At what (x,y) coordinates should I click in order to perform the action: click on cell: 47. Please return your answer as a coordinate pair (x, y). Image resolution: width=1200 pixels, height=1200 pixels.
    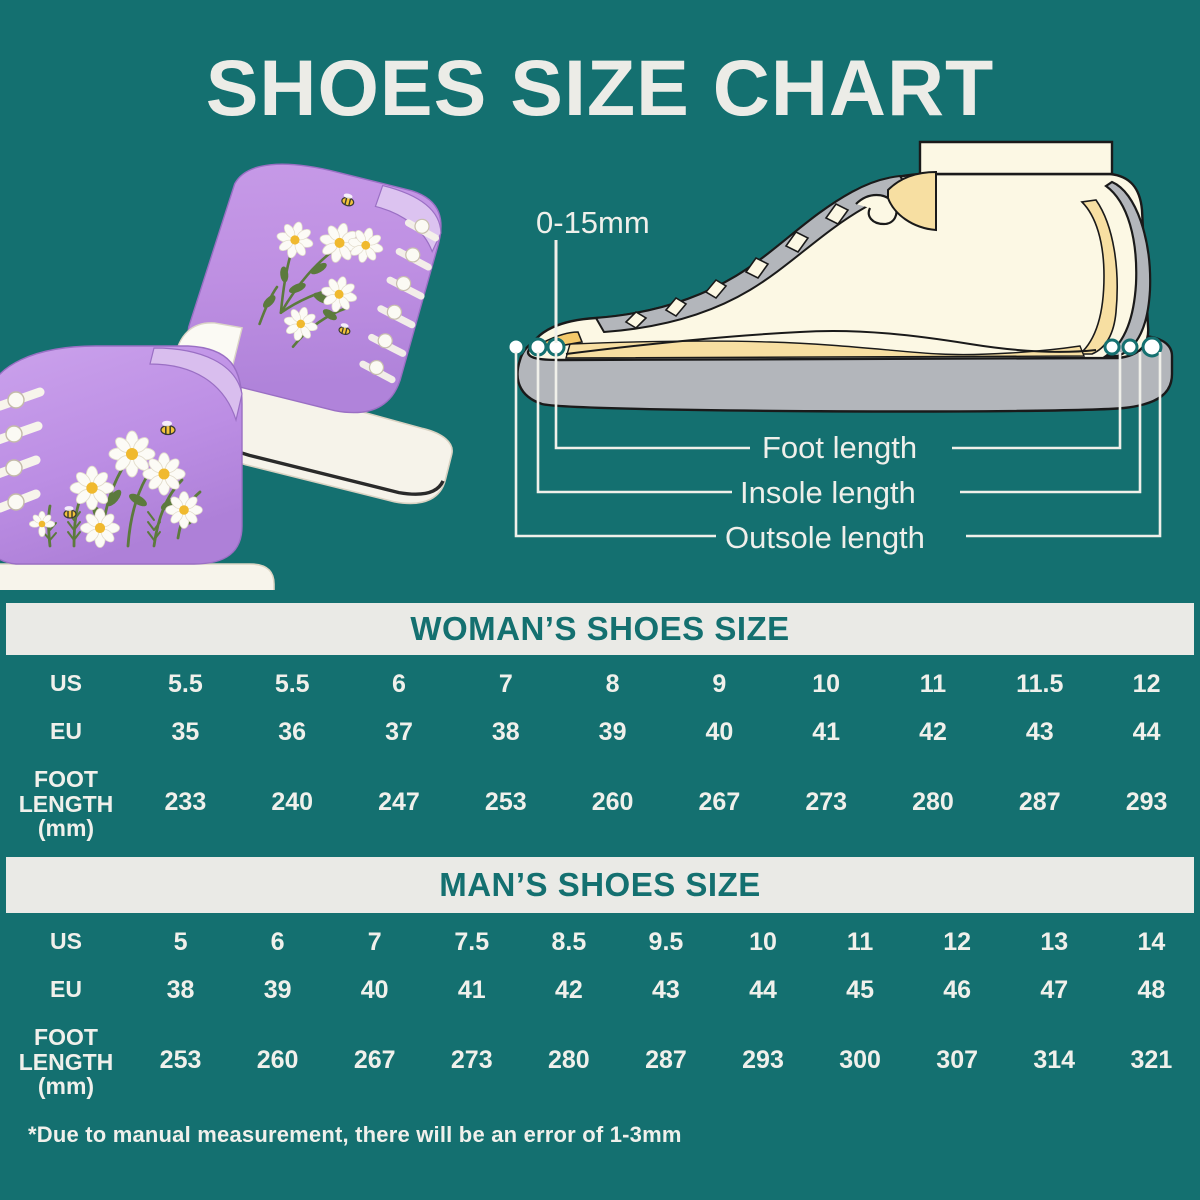
    Looking at the image, I should click on (1054, 989).